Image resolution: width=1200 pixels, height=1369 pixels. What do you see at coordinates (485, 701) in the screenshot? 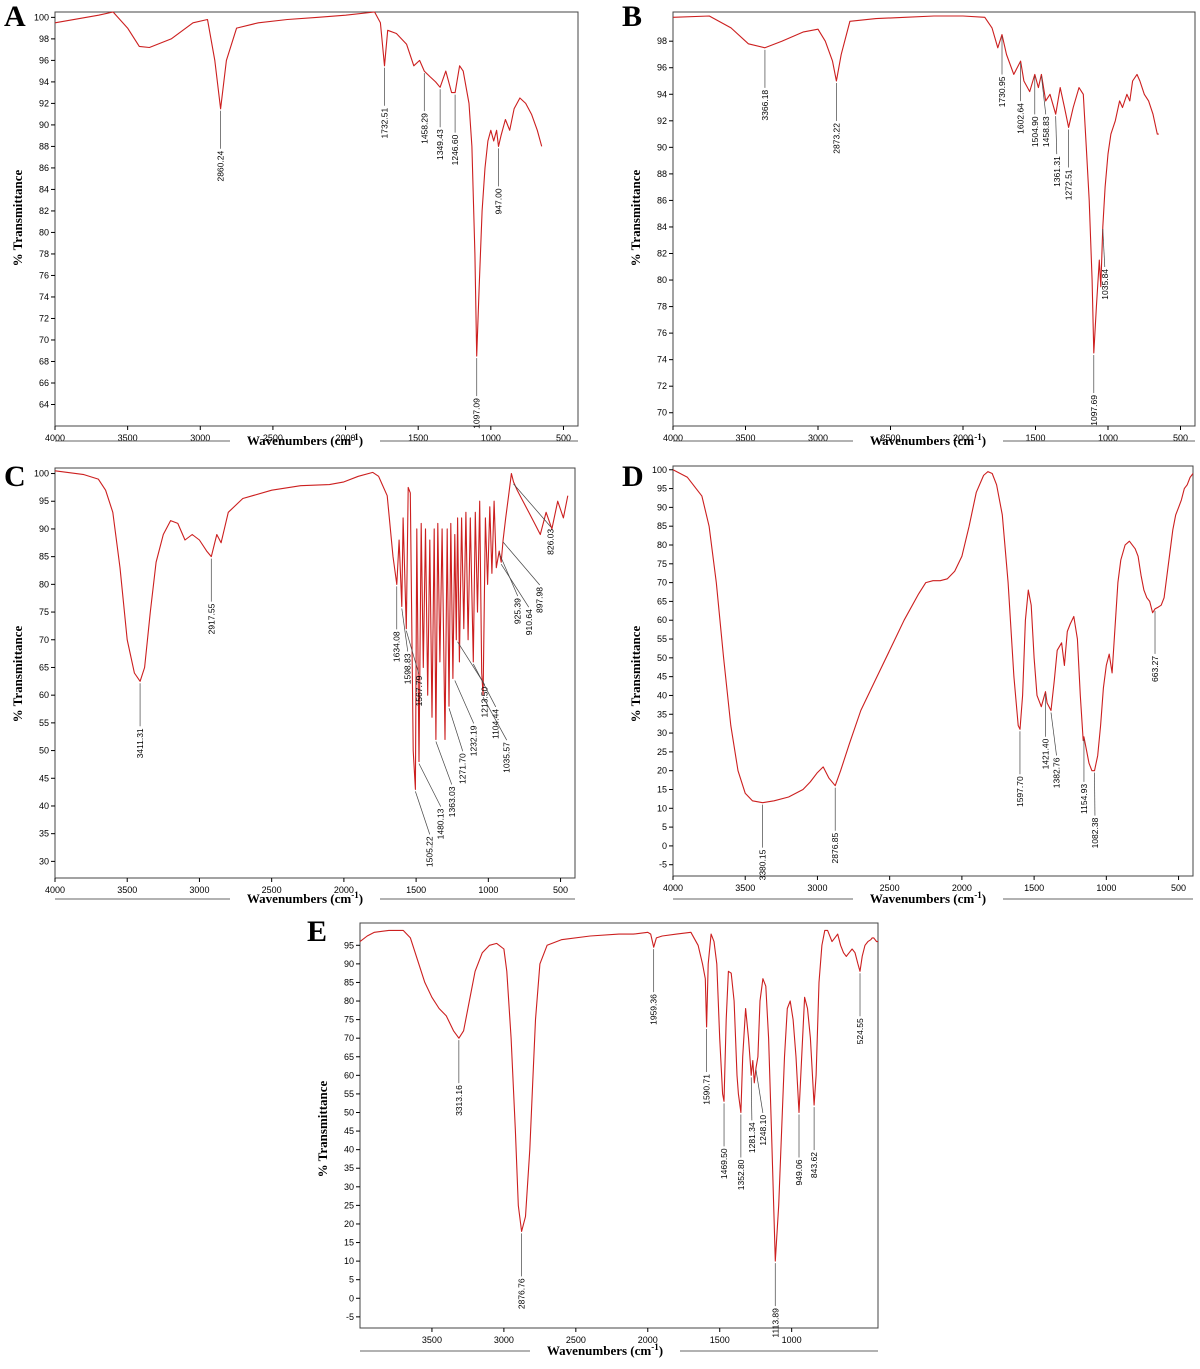
I see `peak-label: 1213.50` at bounding box center [485, 701].